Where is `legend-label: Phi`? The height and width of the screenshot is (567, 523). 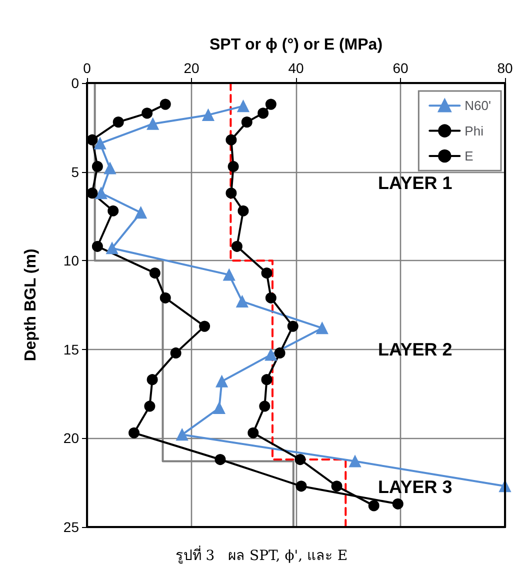 legend-label: Phi is located at coordinates (474, 130).